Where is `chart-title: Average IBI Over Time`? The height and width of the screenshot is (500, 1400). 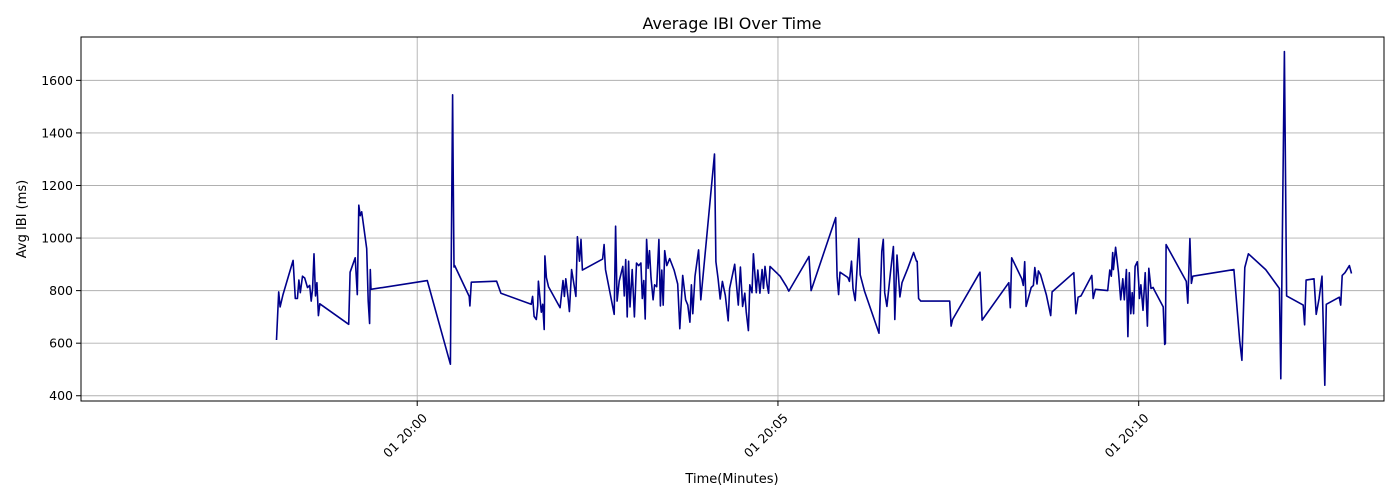
chart-title: Average IBI Over Time is located at coordinates (731, 23).